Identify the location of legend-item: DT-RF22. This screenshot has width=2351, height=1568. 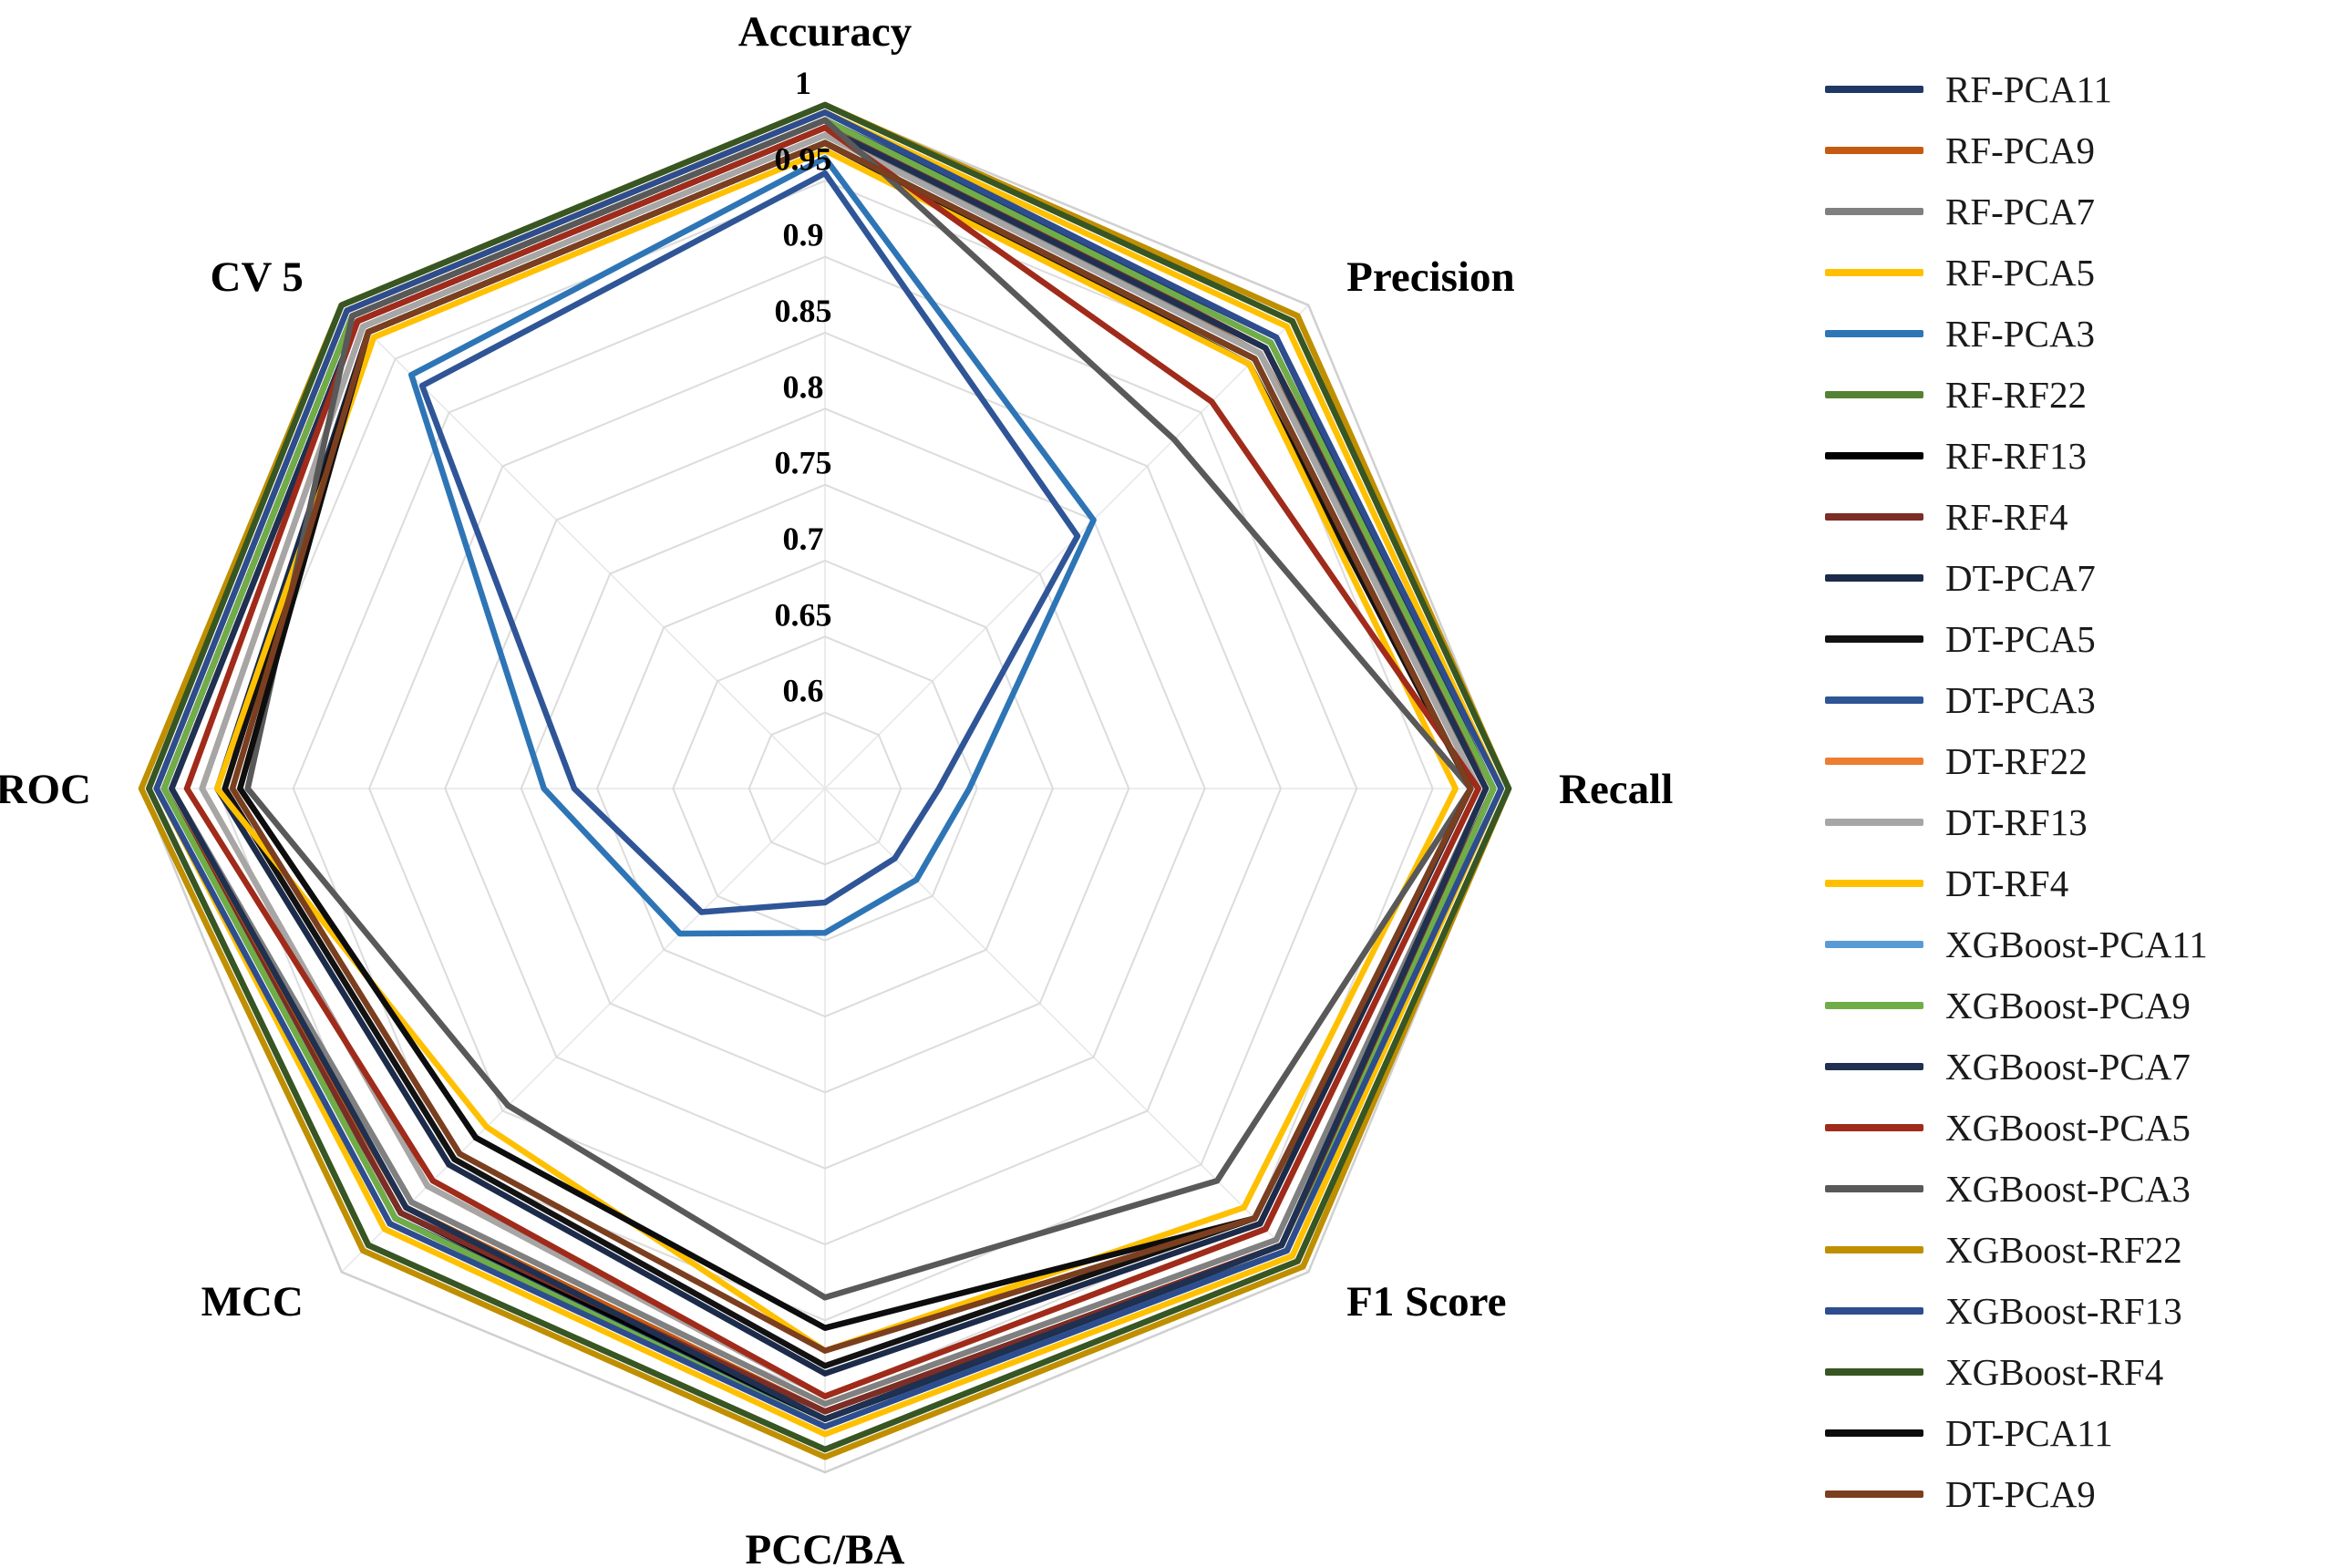
(2016, 761).